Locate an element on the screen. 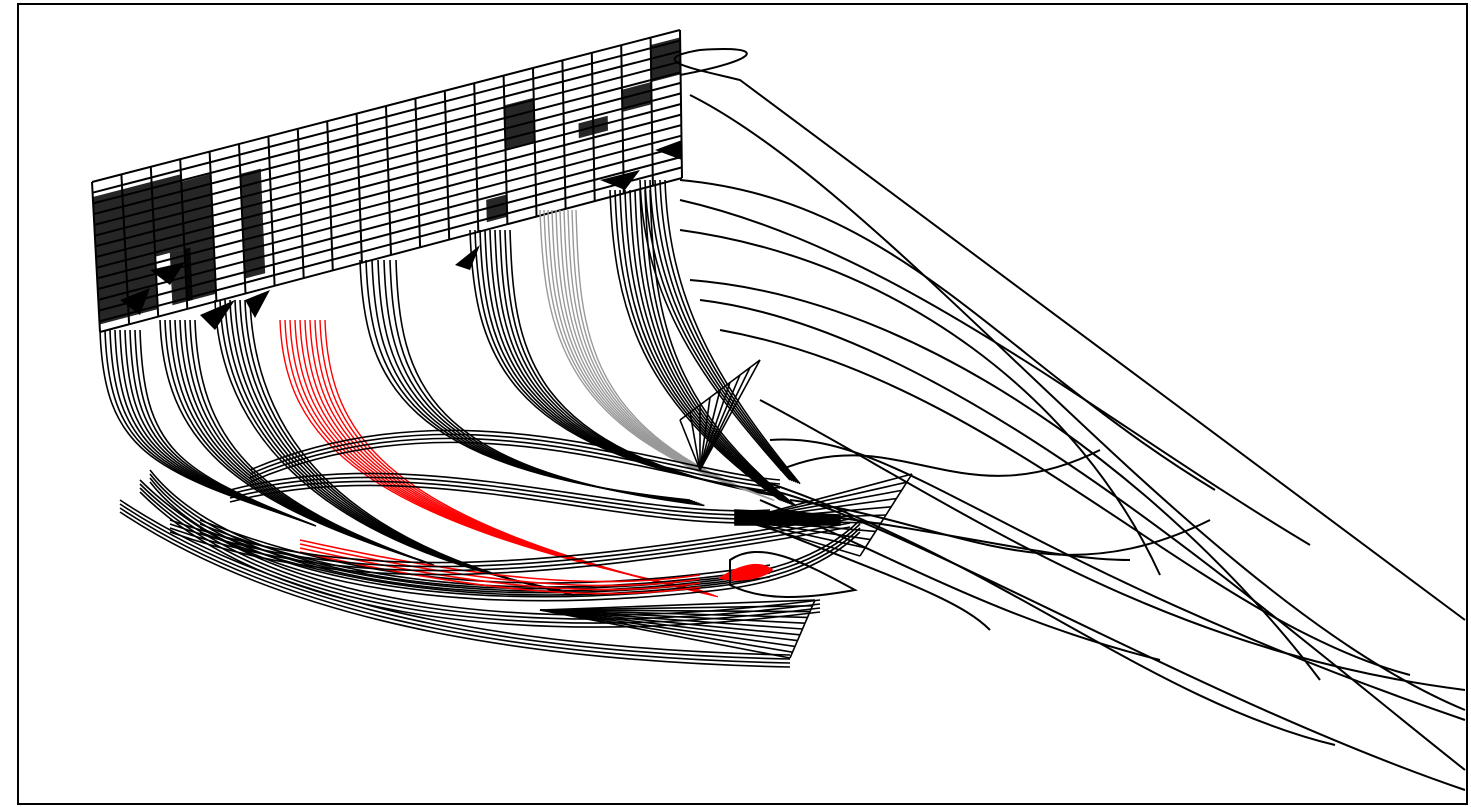 This screenshot has width=1471, height=807. fan-surfaces is located at coordinates (726, 509).